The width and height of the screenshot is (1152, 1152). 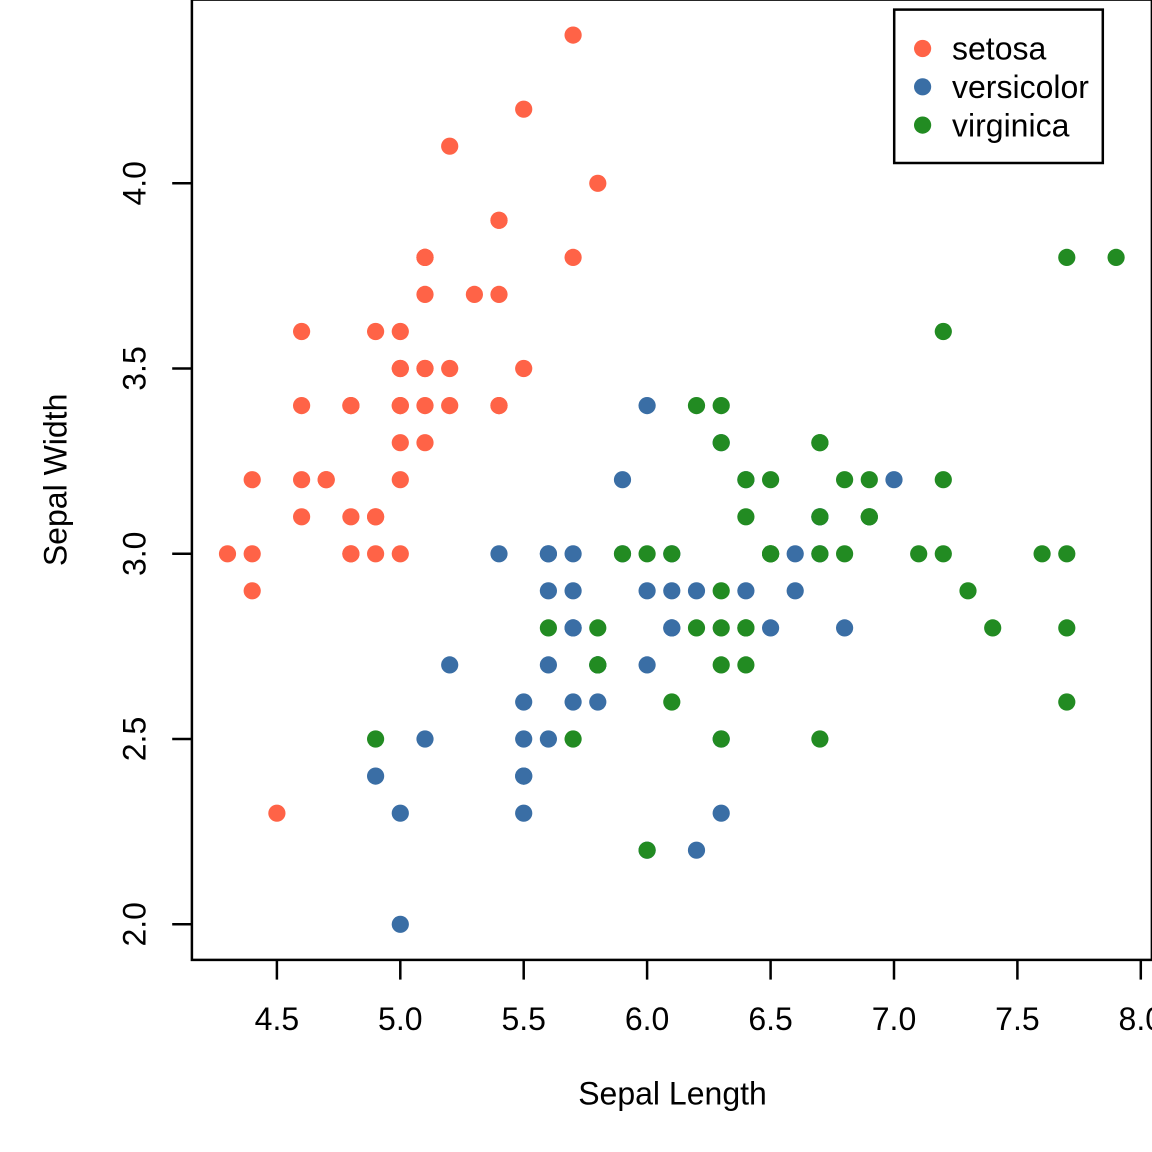 What do you see at coordinates (1017, 1019) in the screenshot?
I see `svg-text: 7.5` at bounding box center [1017, 1019].